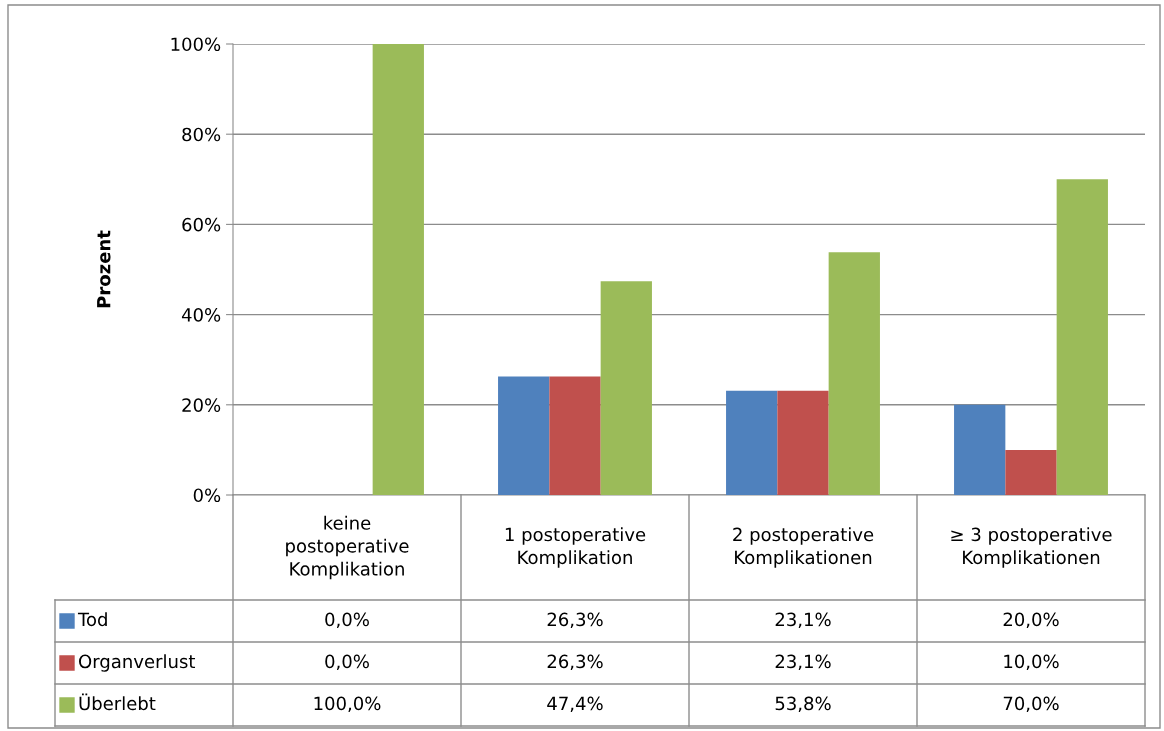  Describe the element at coordinates (1031, 662) in the screenshot. I see `data-label: 10,0%` at that location.